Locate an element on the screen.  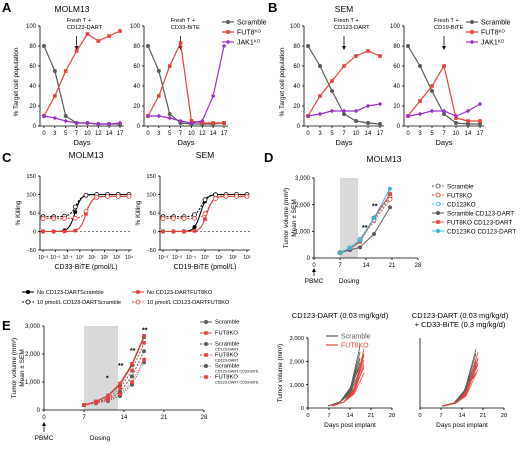
annotation-text: Fresh T + is located at coordinates (446, 21).